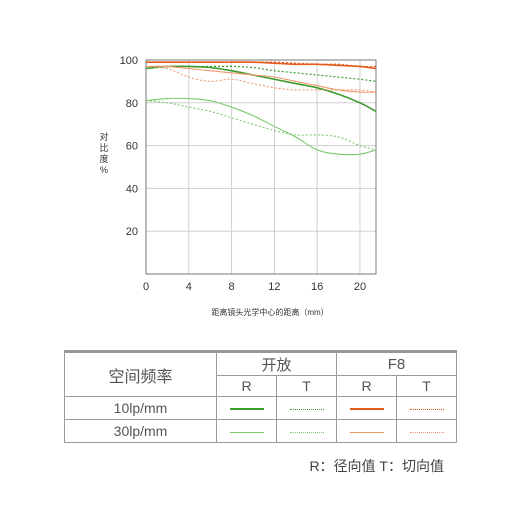 The width and height of the screenshot is (520, 520). What do you see at coordinates (376, 466) in the screenshot?
I see `legend-note: R：径向值 T：切向值` at bounding box center [376, 466].